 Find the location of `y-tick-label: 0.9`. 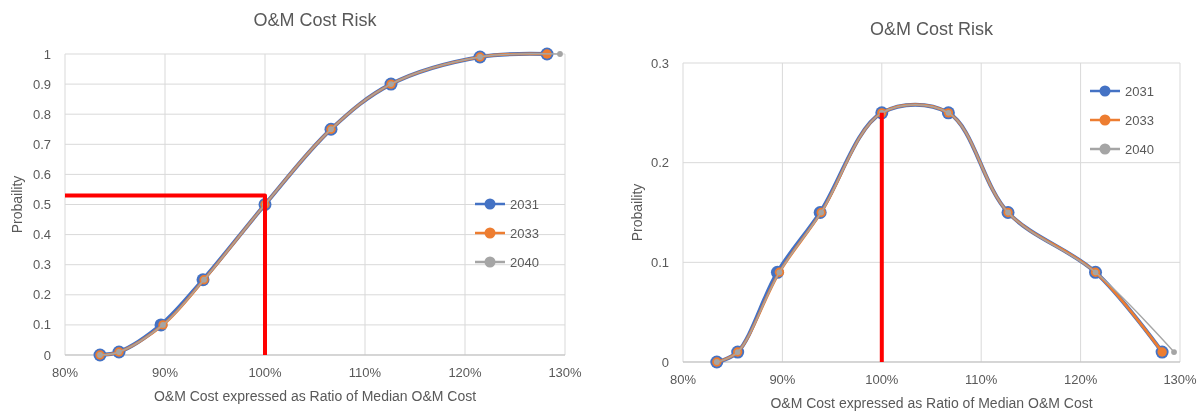

y-tick-label: 0.9 is located at coordinates (41, 84).